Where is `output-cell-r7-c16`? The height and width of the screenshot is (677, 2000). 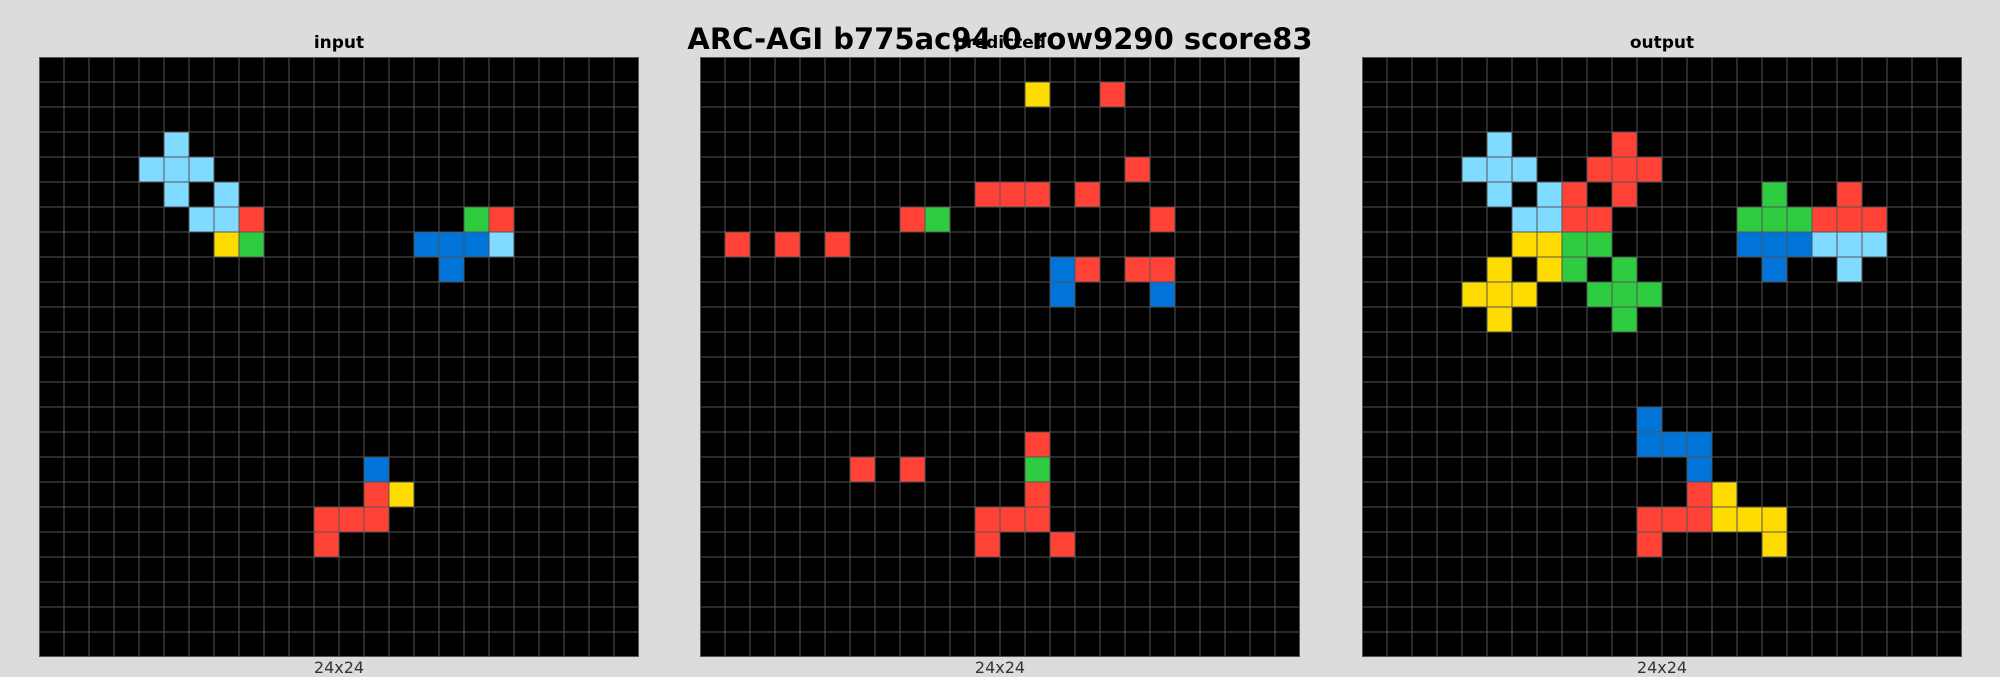 output-cell-r7-c16 is located at coordinates (1774, 244).